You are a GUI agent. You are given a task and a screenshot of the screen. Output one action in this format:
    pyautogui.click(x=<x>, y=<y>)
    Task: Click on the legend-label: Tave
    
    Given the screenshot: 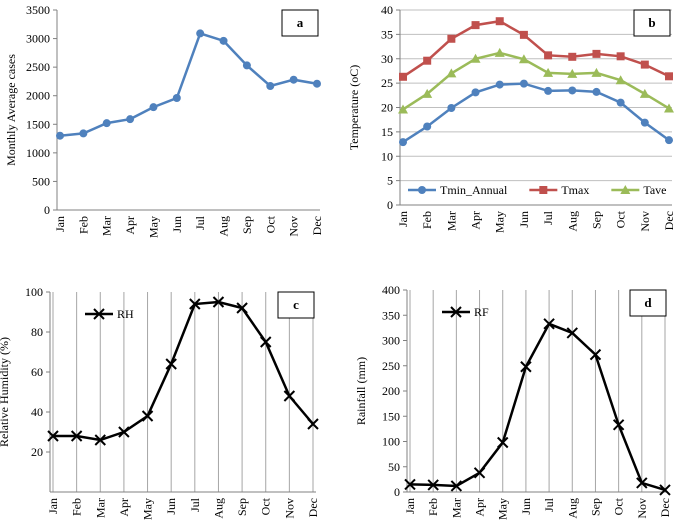 What is the action you would take?
    pyautogui.click(x=654, y=190)
    